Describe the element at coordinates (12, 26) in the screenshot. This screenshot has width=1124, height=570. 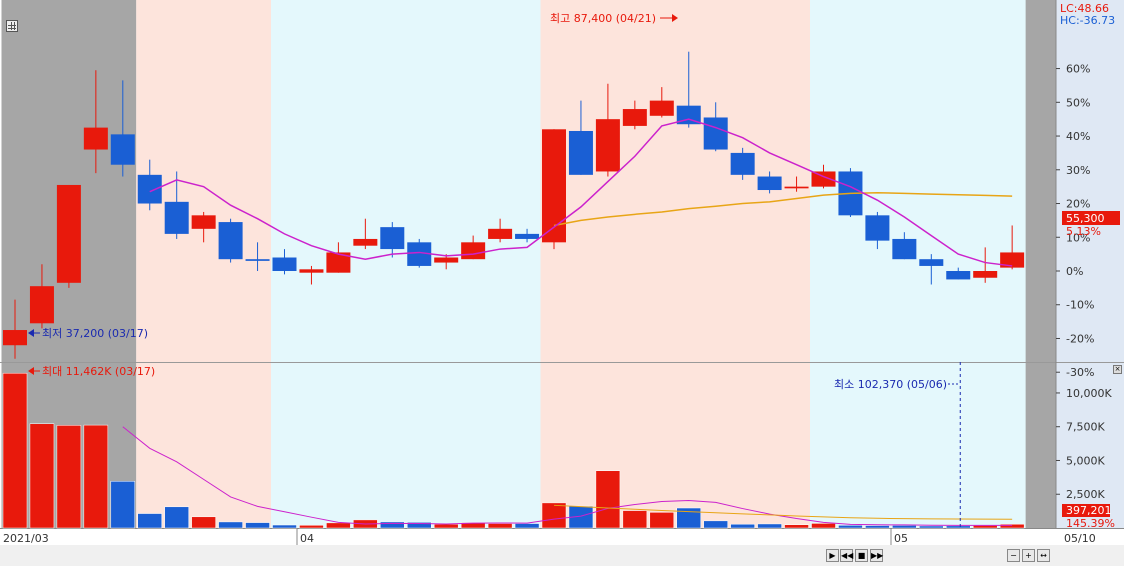
I see `grid-settings-icon` at that location.